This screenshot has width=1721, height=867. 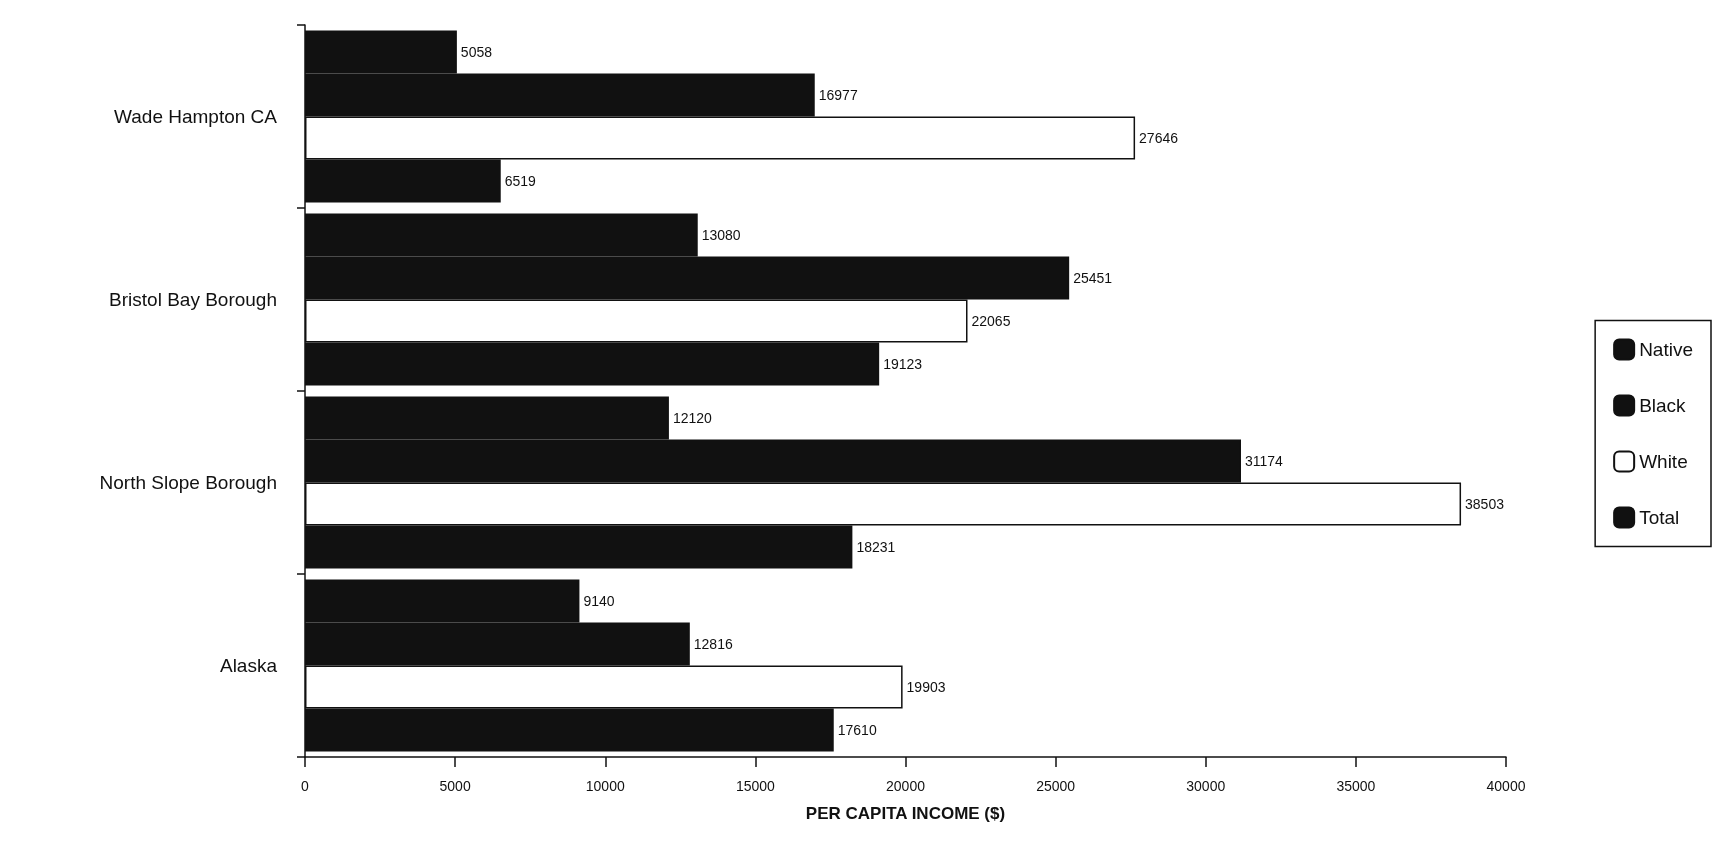 I want to click on data-label: 25451, so click(x=1093, y=278).